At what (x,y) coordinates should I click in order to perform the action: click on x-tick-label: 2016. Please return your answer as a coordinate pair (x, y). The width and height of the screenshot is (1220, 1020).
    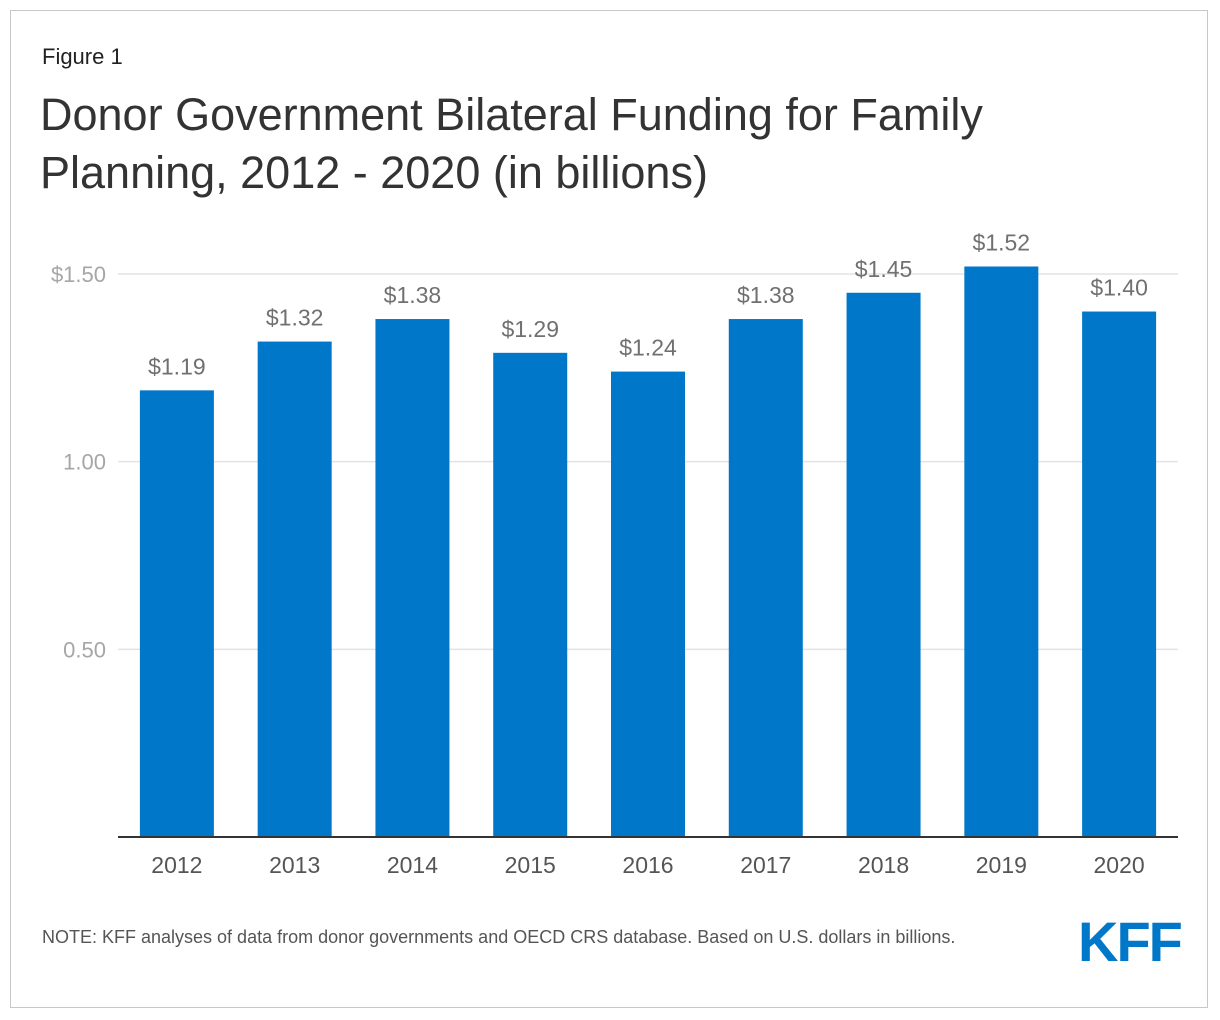
    Looking at the image, I should click on (647, 865).